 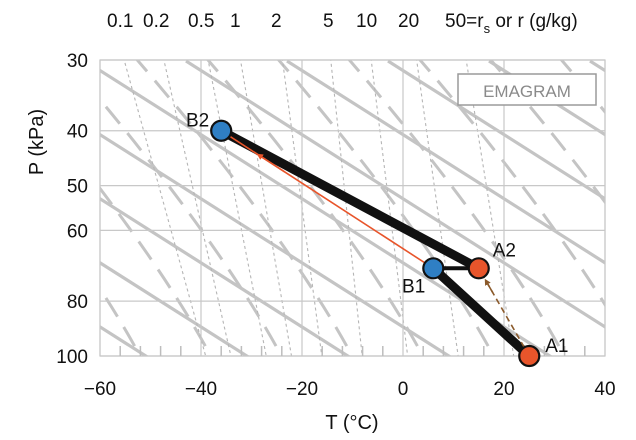 What do you see at coordinates (503, 389) in the screenshot?
I see `x-tick-label: 20` at bounding box center [503, 389].